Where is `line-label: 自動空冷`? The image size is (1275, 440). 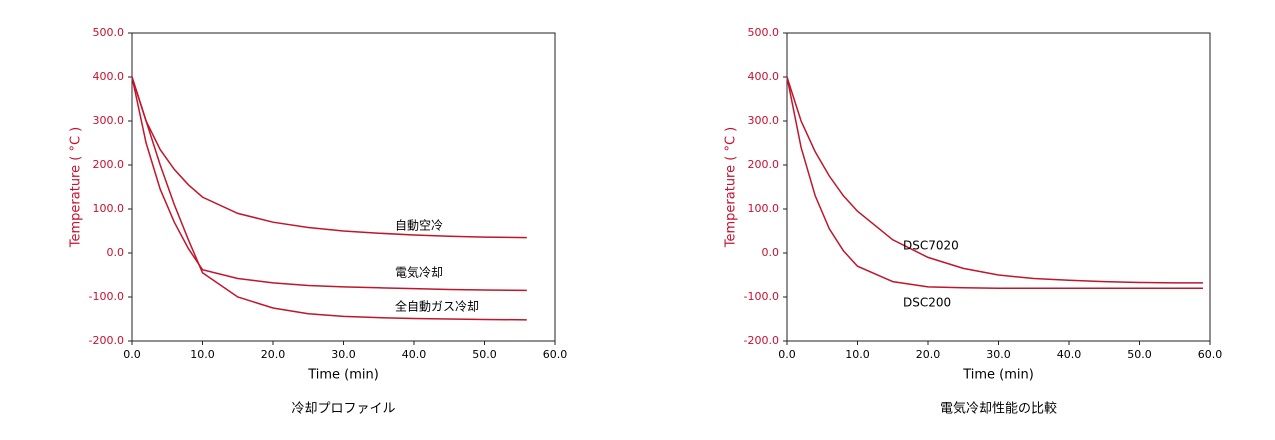 line-label: 自動空冷 is located at coordinates (419, 226).